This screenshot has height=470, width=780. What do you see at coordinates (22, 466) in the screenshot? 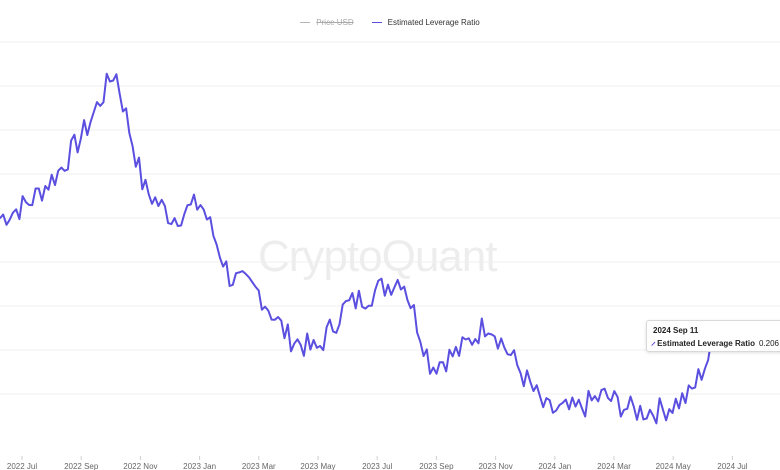
I see `x-tick-label: 2022 Jul` at bounding box center [22, 466].